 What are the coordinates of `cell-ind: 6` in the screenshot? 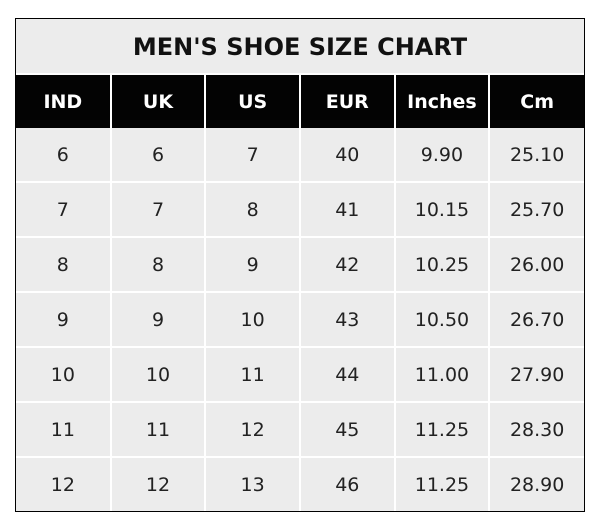 It's located at (62, 154).